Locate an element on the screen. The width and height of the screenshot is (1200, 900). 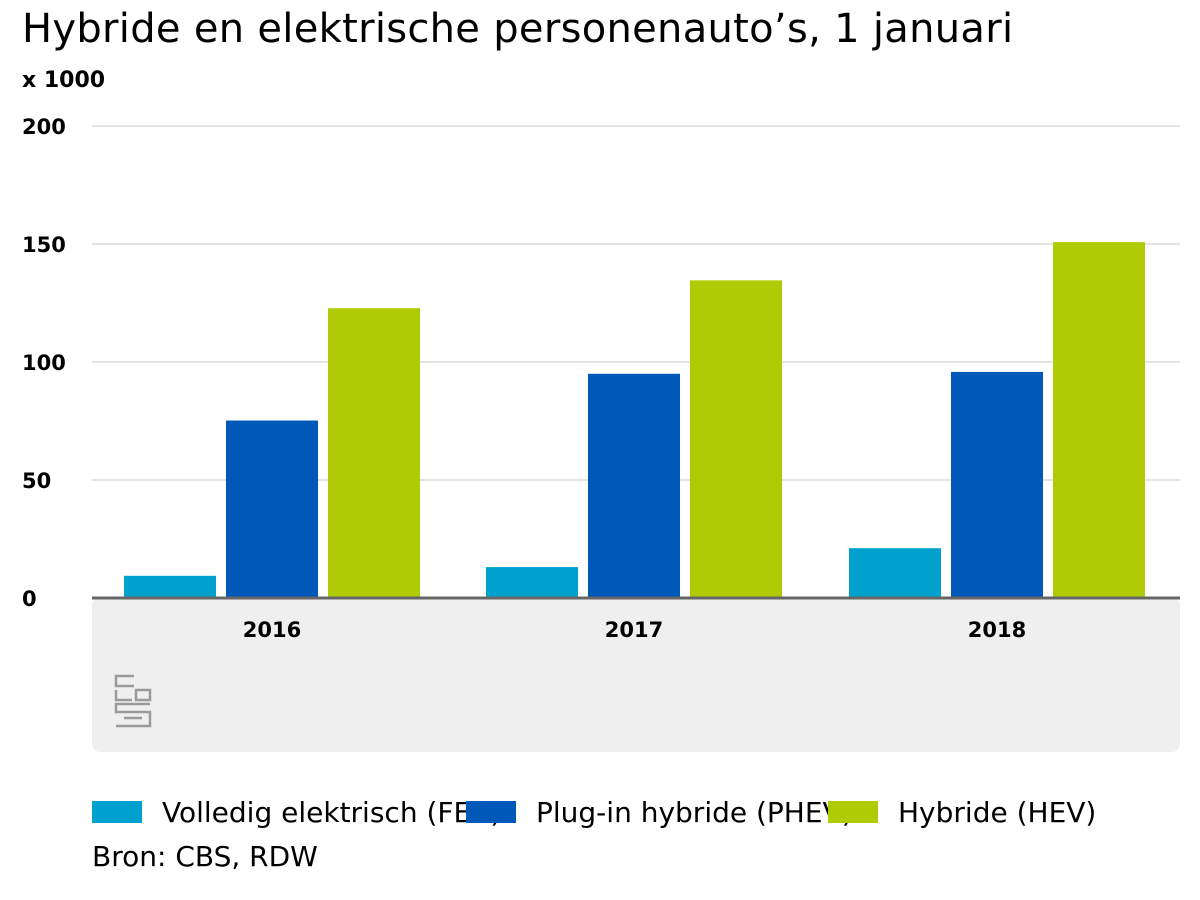
y-axis-labels: 0 50 100 150 200 is located at coordinates (44, 363).